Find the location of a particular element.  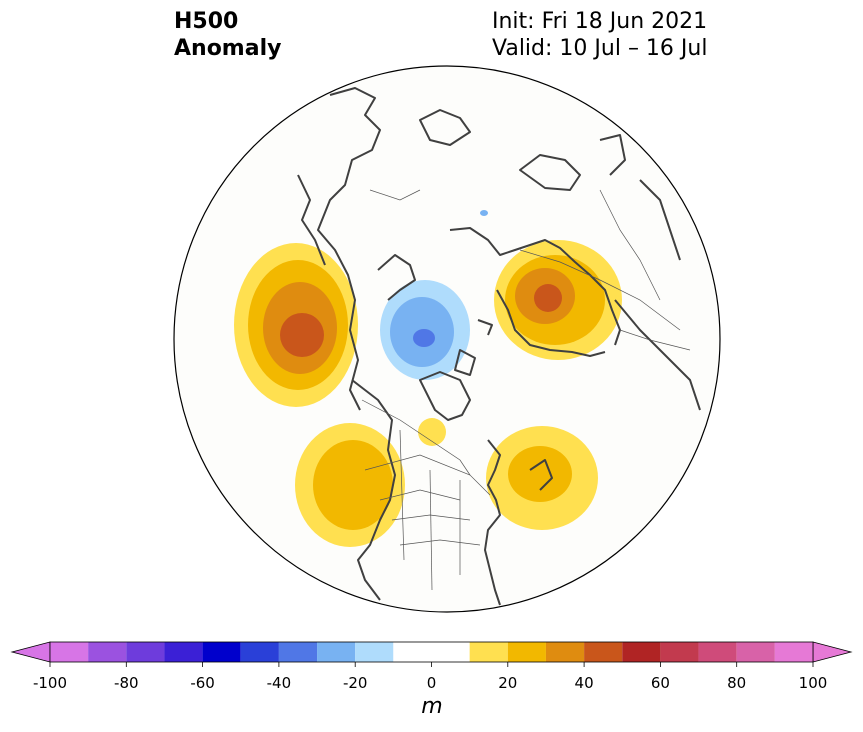

colorbar-tick-label: -20 is located at coordinates (355, 683).